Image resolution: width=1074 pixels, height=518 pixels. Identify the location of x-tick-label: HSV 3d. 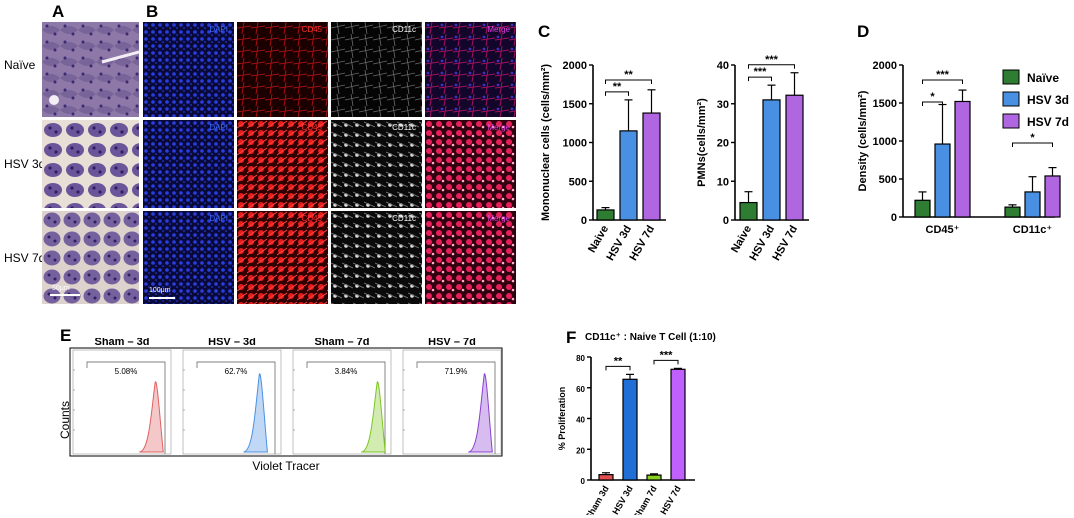
(622, 499).